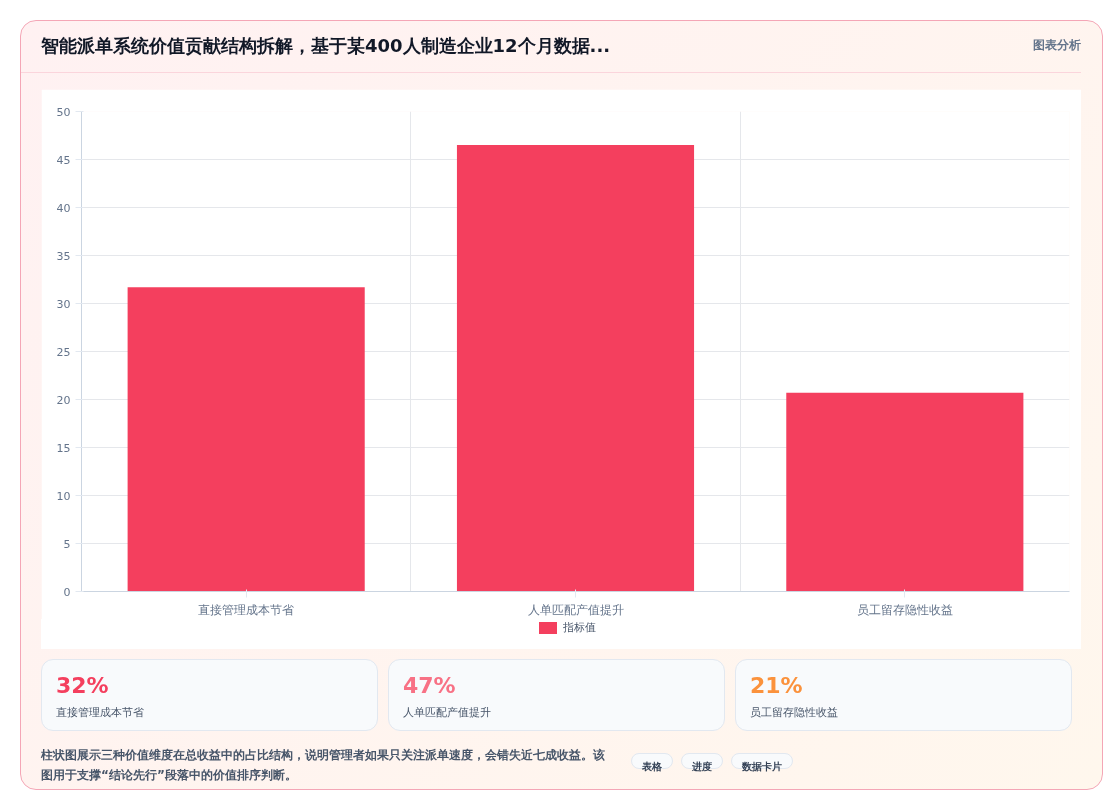 Image resolution: width=1120 pixels, height=804 pixels. Describe the element at coordinates (652, 767) in the screenshot. I see `text: 表格` at that location.